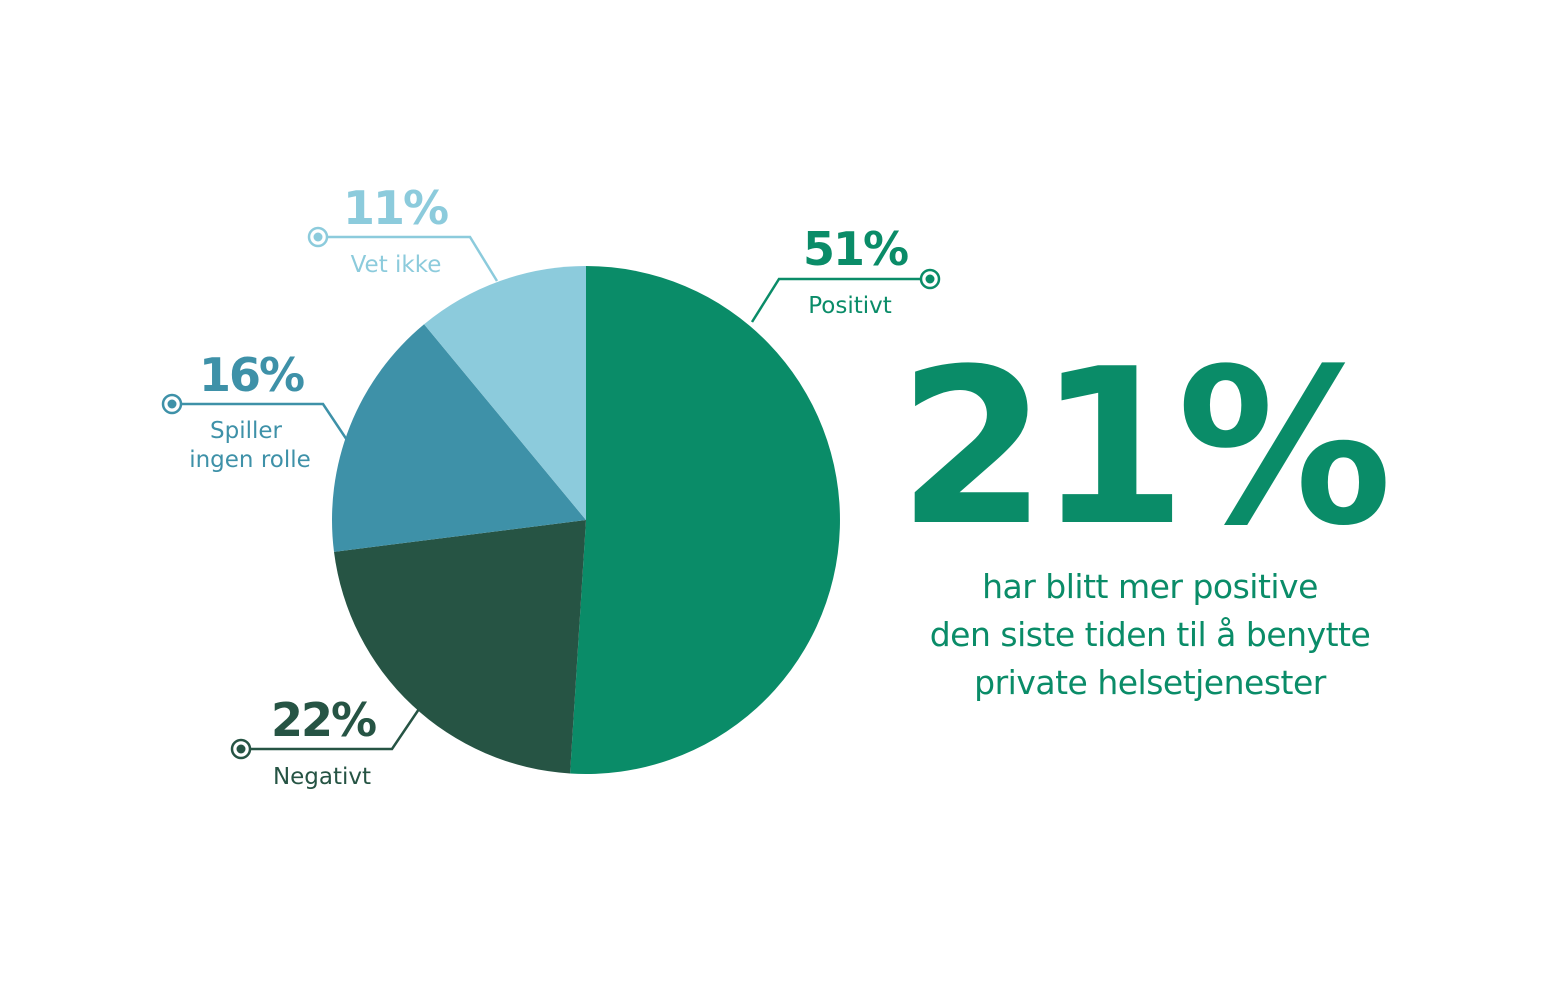 Image resolution: width=1550 pixels, height=1000 pixels. Describe the element at coordinates (1150, 586) in the screenshot. I see `headline-line-1: har blitt mer positive` at that location.